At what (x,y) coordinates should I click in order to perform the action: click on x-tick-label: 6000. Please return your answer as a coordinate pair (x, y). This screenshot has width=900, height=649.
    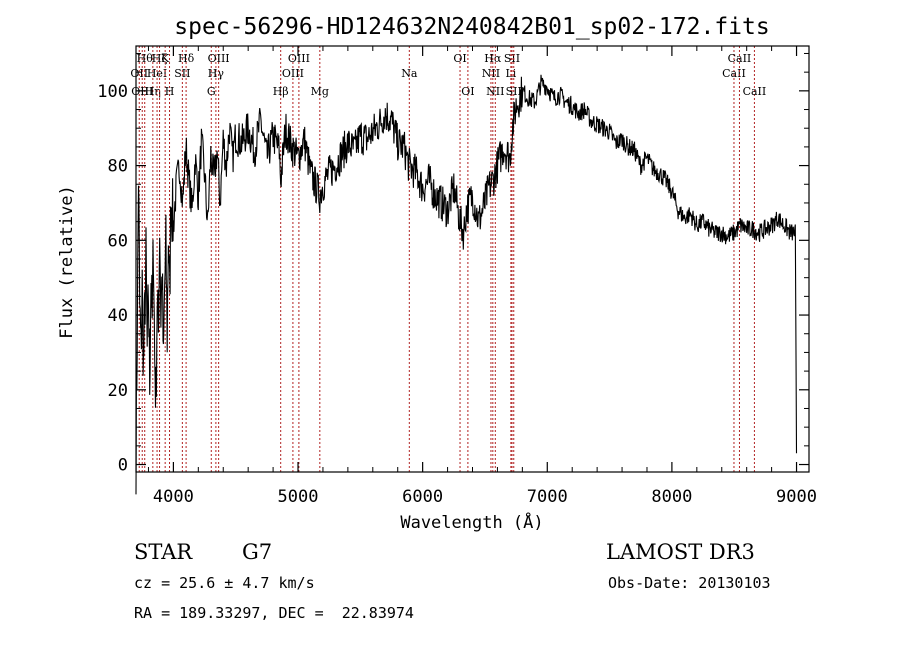
    Looking at the image, I should click on (422, 497).